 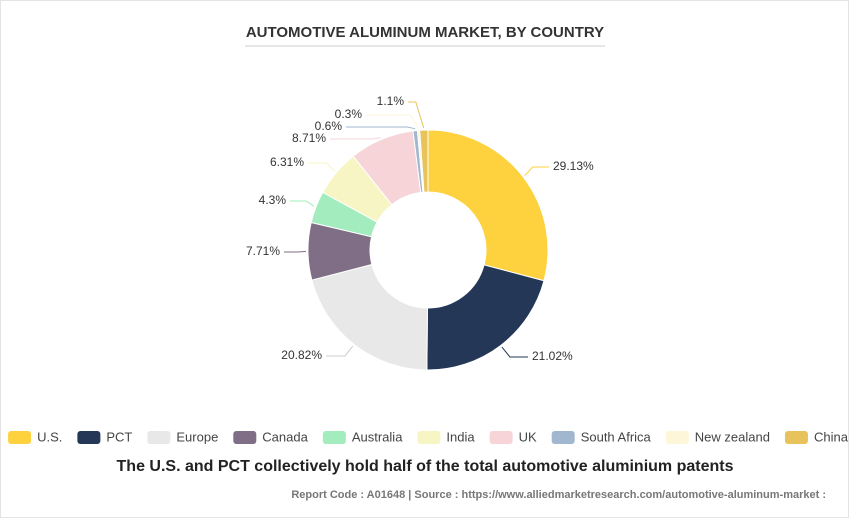 What do you see at coordinates (329, 126) in the screenshot?
I see `data-label: 0.6%` at bounding box center [329, 126].